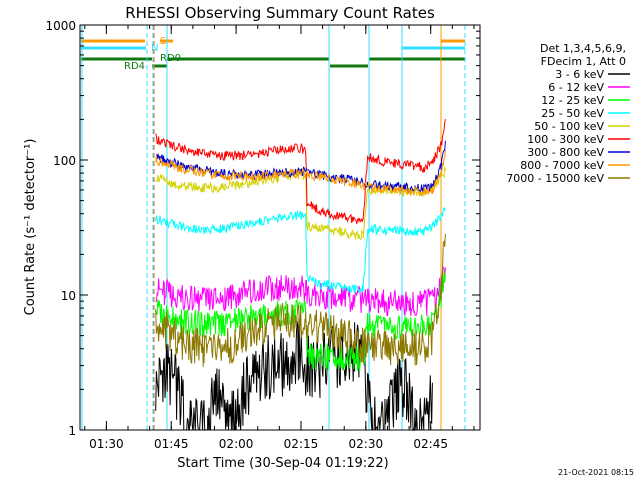 The image size is (640, 480). Describe the element at coordinates (572, 113) in the screenshot. I see `legend-entry-label: 25 - 50 keV` at that location.